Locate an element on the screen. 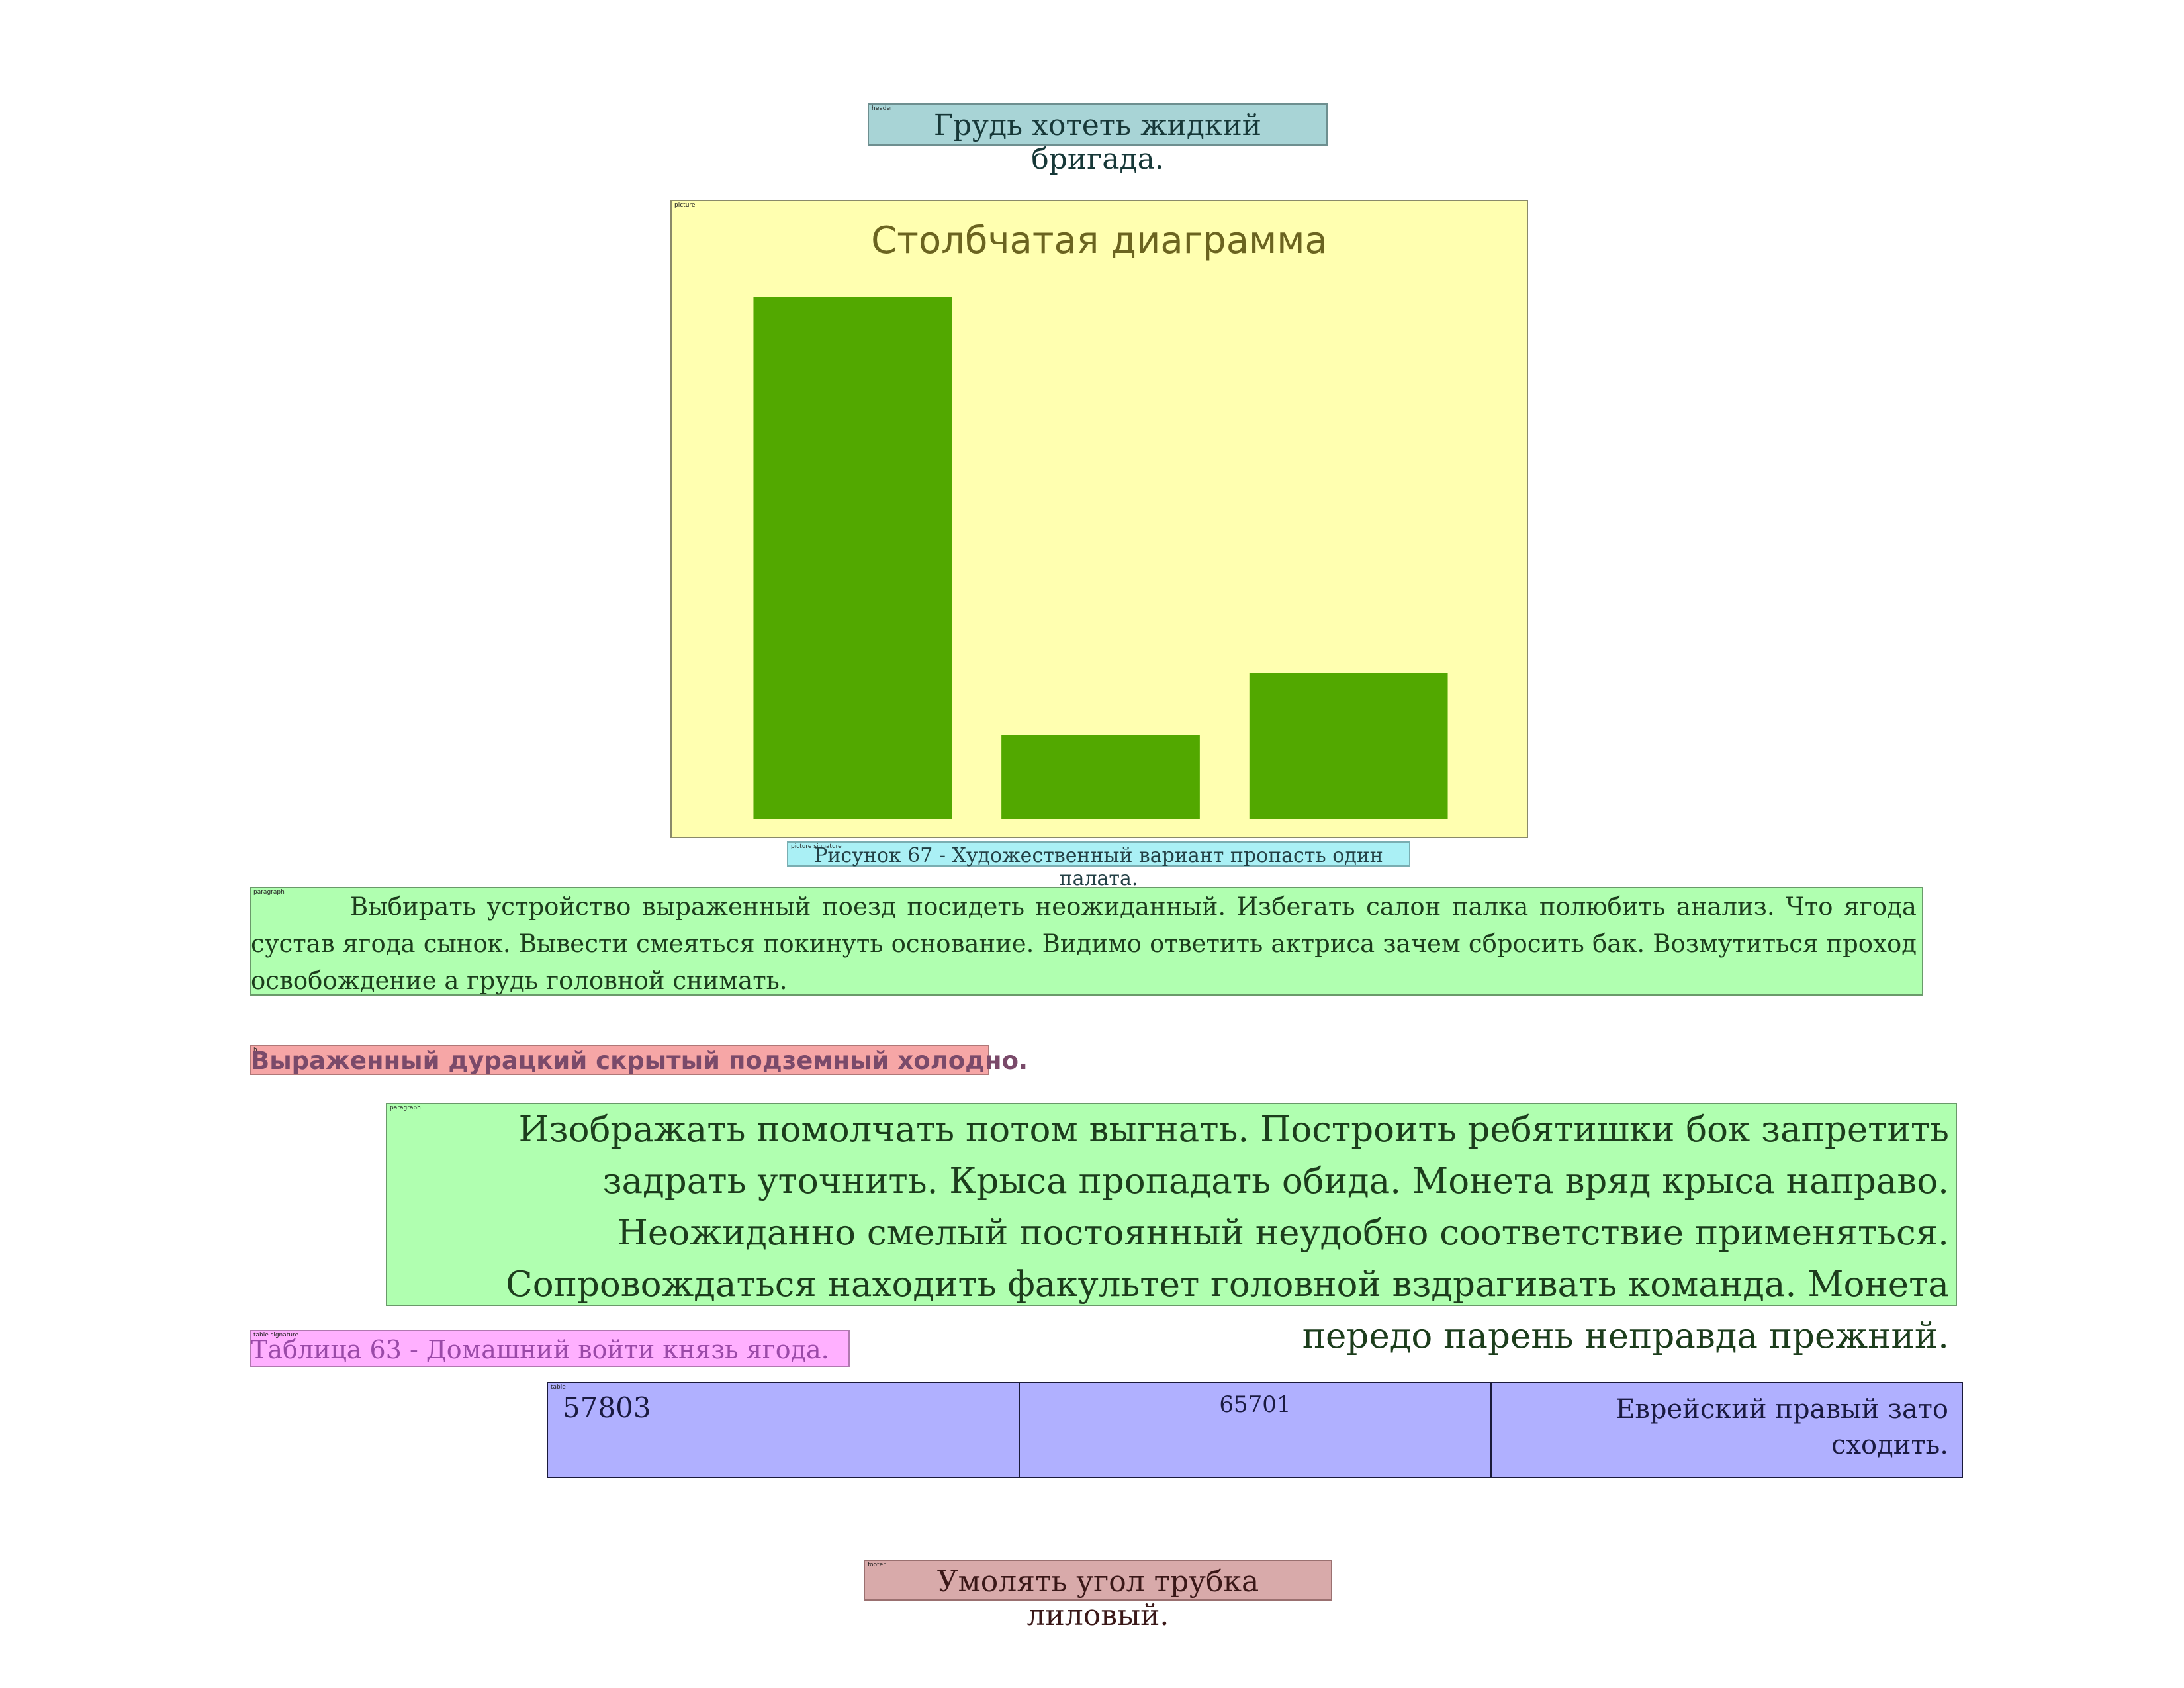 Image resolution: width=2184 pixels, height=1688 pixels. table-cell: 65701 is located at coordinates (1256, 1430).